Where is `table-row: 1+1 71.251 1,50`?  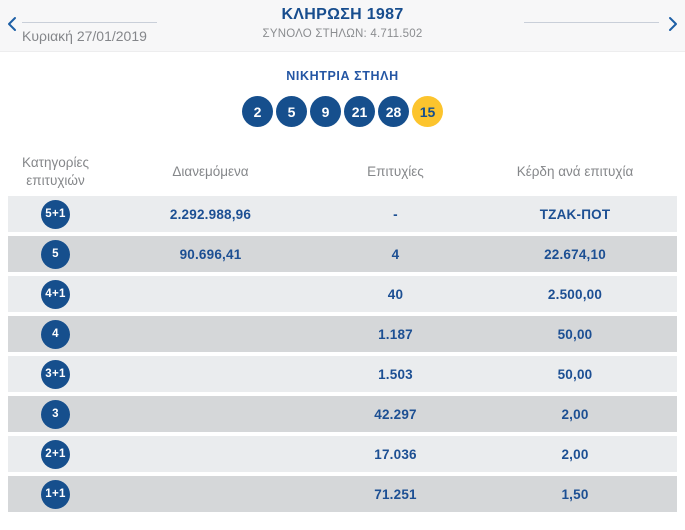 table-row: 1+1 71.251 1,50 is located at coordinates (342, 494).